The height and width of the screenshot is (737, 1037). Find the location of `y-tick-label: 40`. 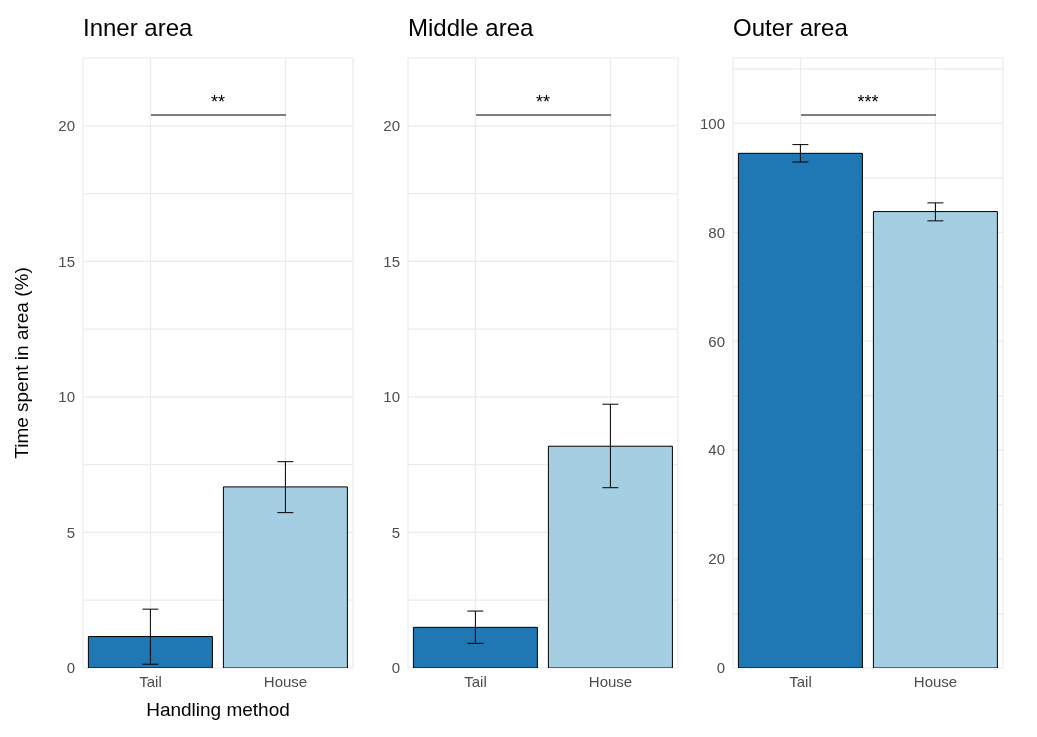

y-tick-label: 40 is located at coordinates (716, 450).